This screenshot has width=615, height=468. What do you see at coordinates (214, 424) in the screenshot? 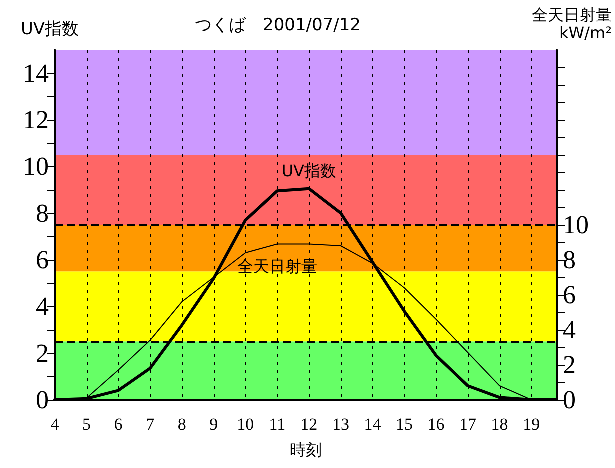
I see `x-tick-label: 9` at bounding box center [214, 424].